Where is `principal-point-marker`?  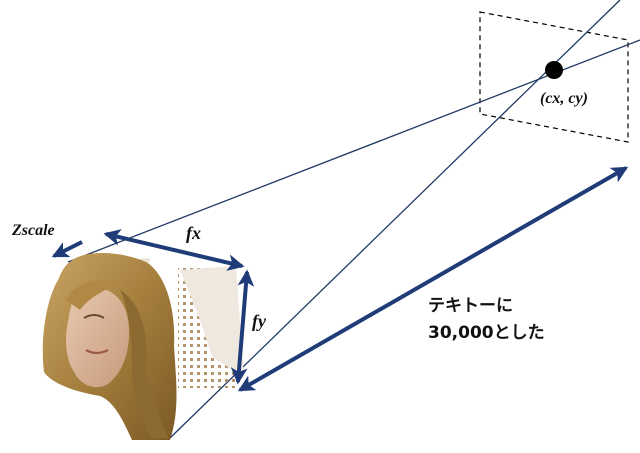 principal-point-marker is located at coordinates (554, 70).